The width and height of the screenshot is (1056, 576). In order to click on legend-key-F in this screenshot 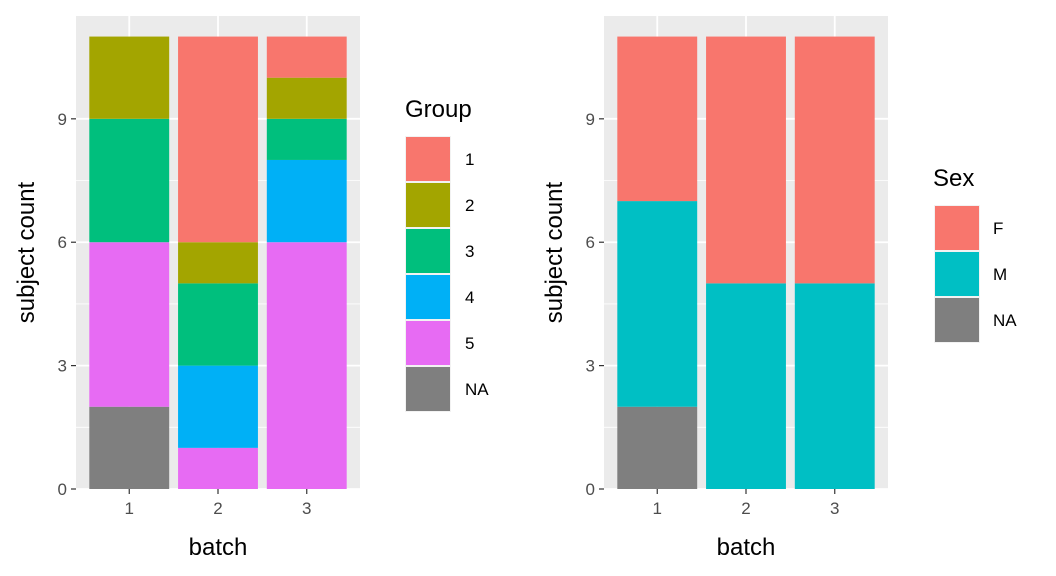, I will do `click(957, 228)`.